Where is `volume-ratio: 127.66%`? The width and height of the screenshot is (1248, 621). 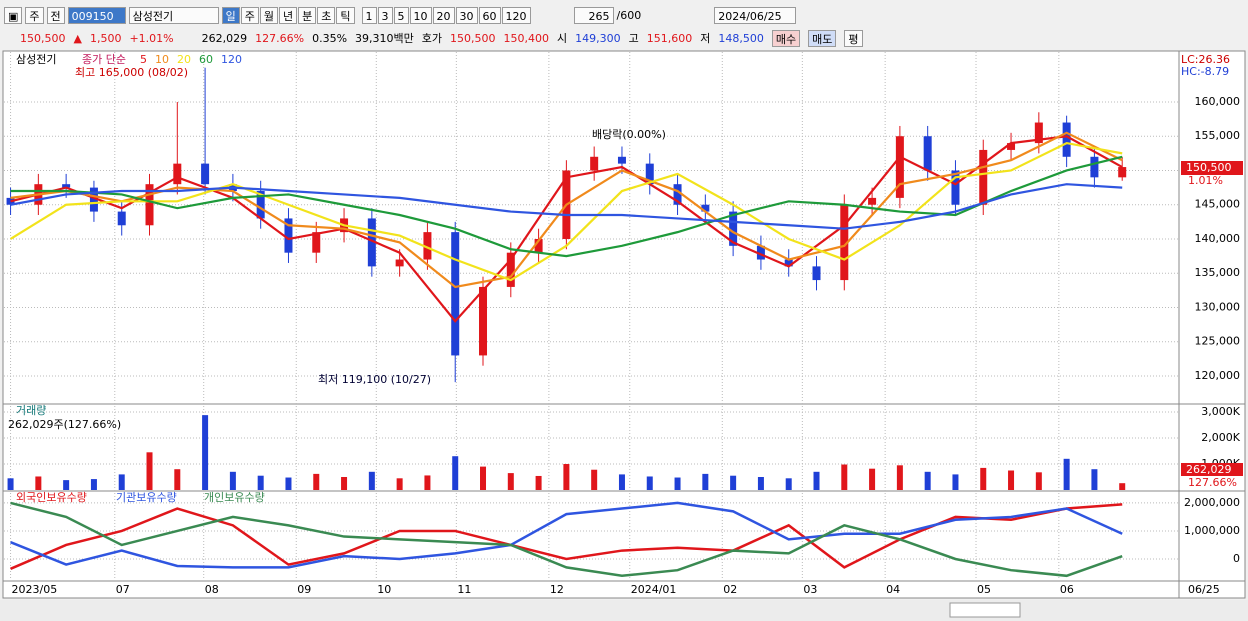
volume-ratio: 127.66% is located at coordinates (1212, 482).